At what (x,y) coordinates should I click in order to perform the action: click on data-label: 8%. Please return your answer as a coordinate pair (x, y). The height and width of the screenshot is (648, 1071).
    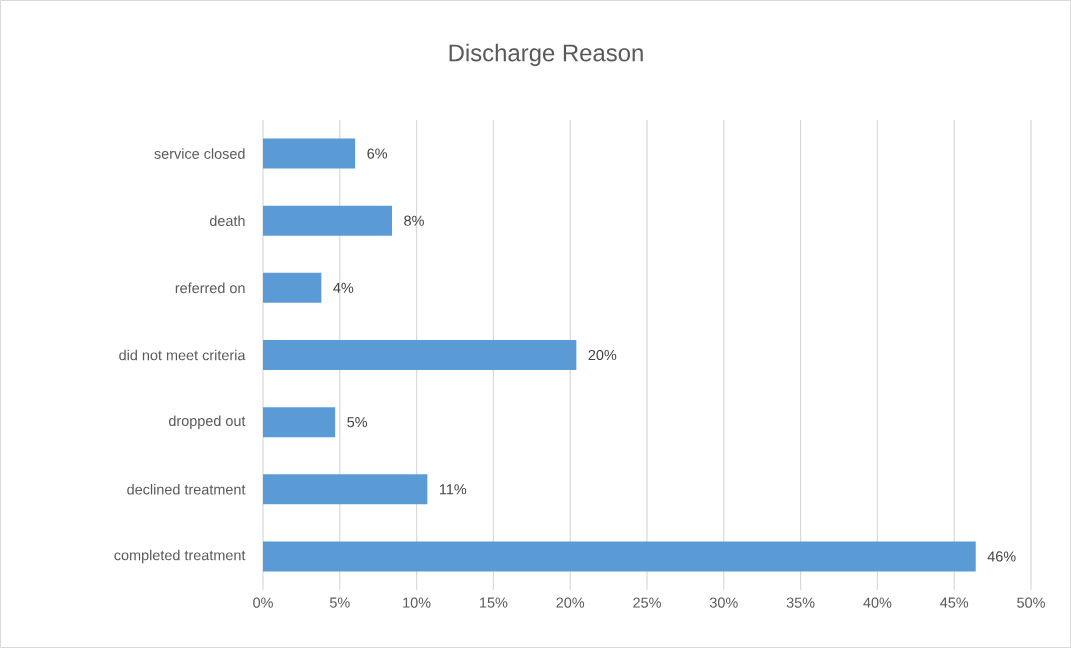
    Looking at the image, I should click on (414, 220).